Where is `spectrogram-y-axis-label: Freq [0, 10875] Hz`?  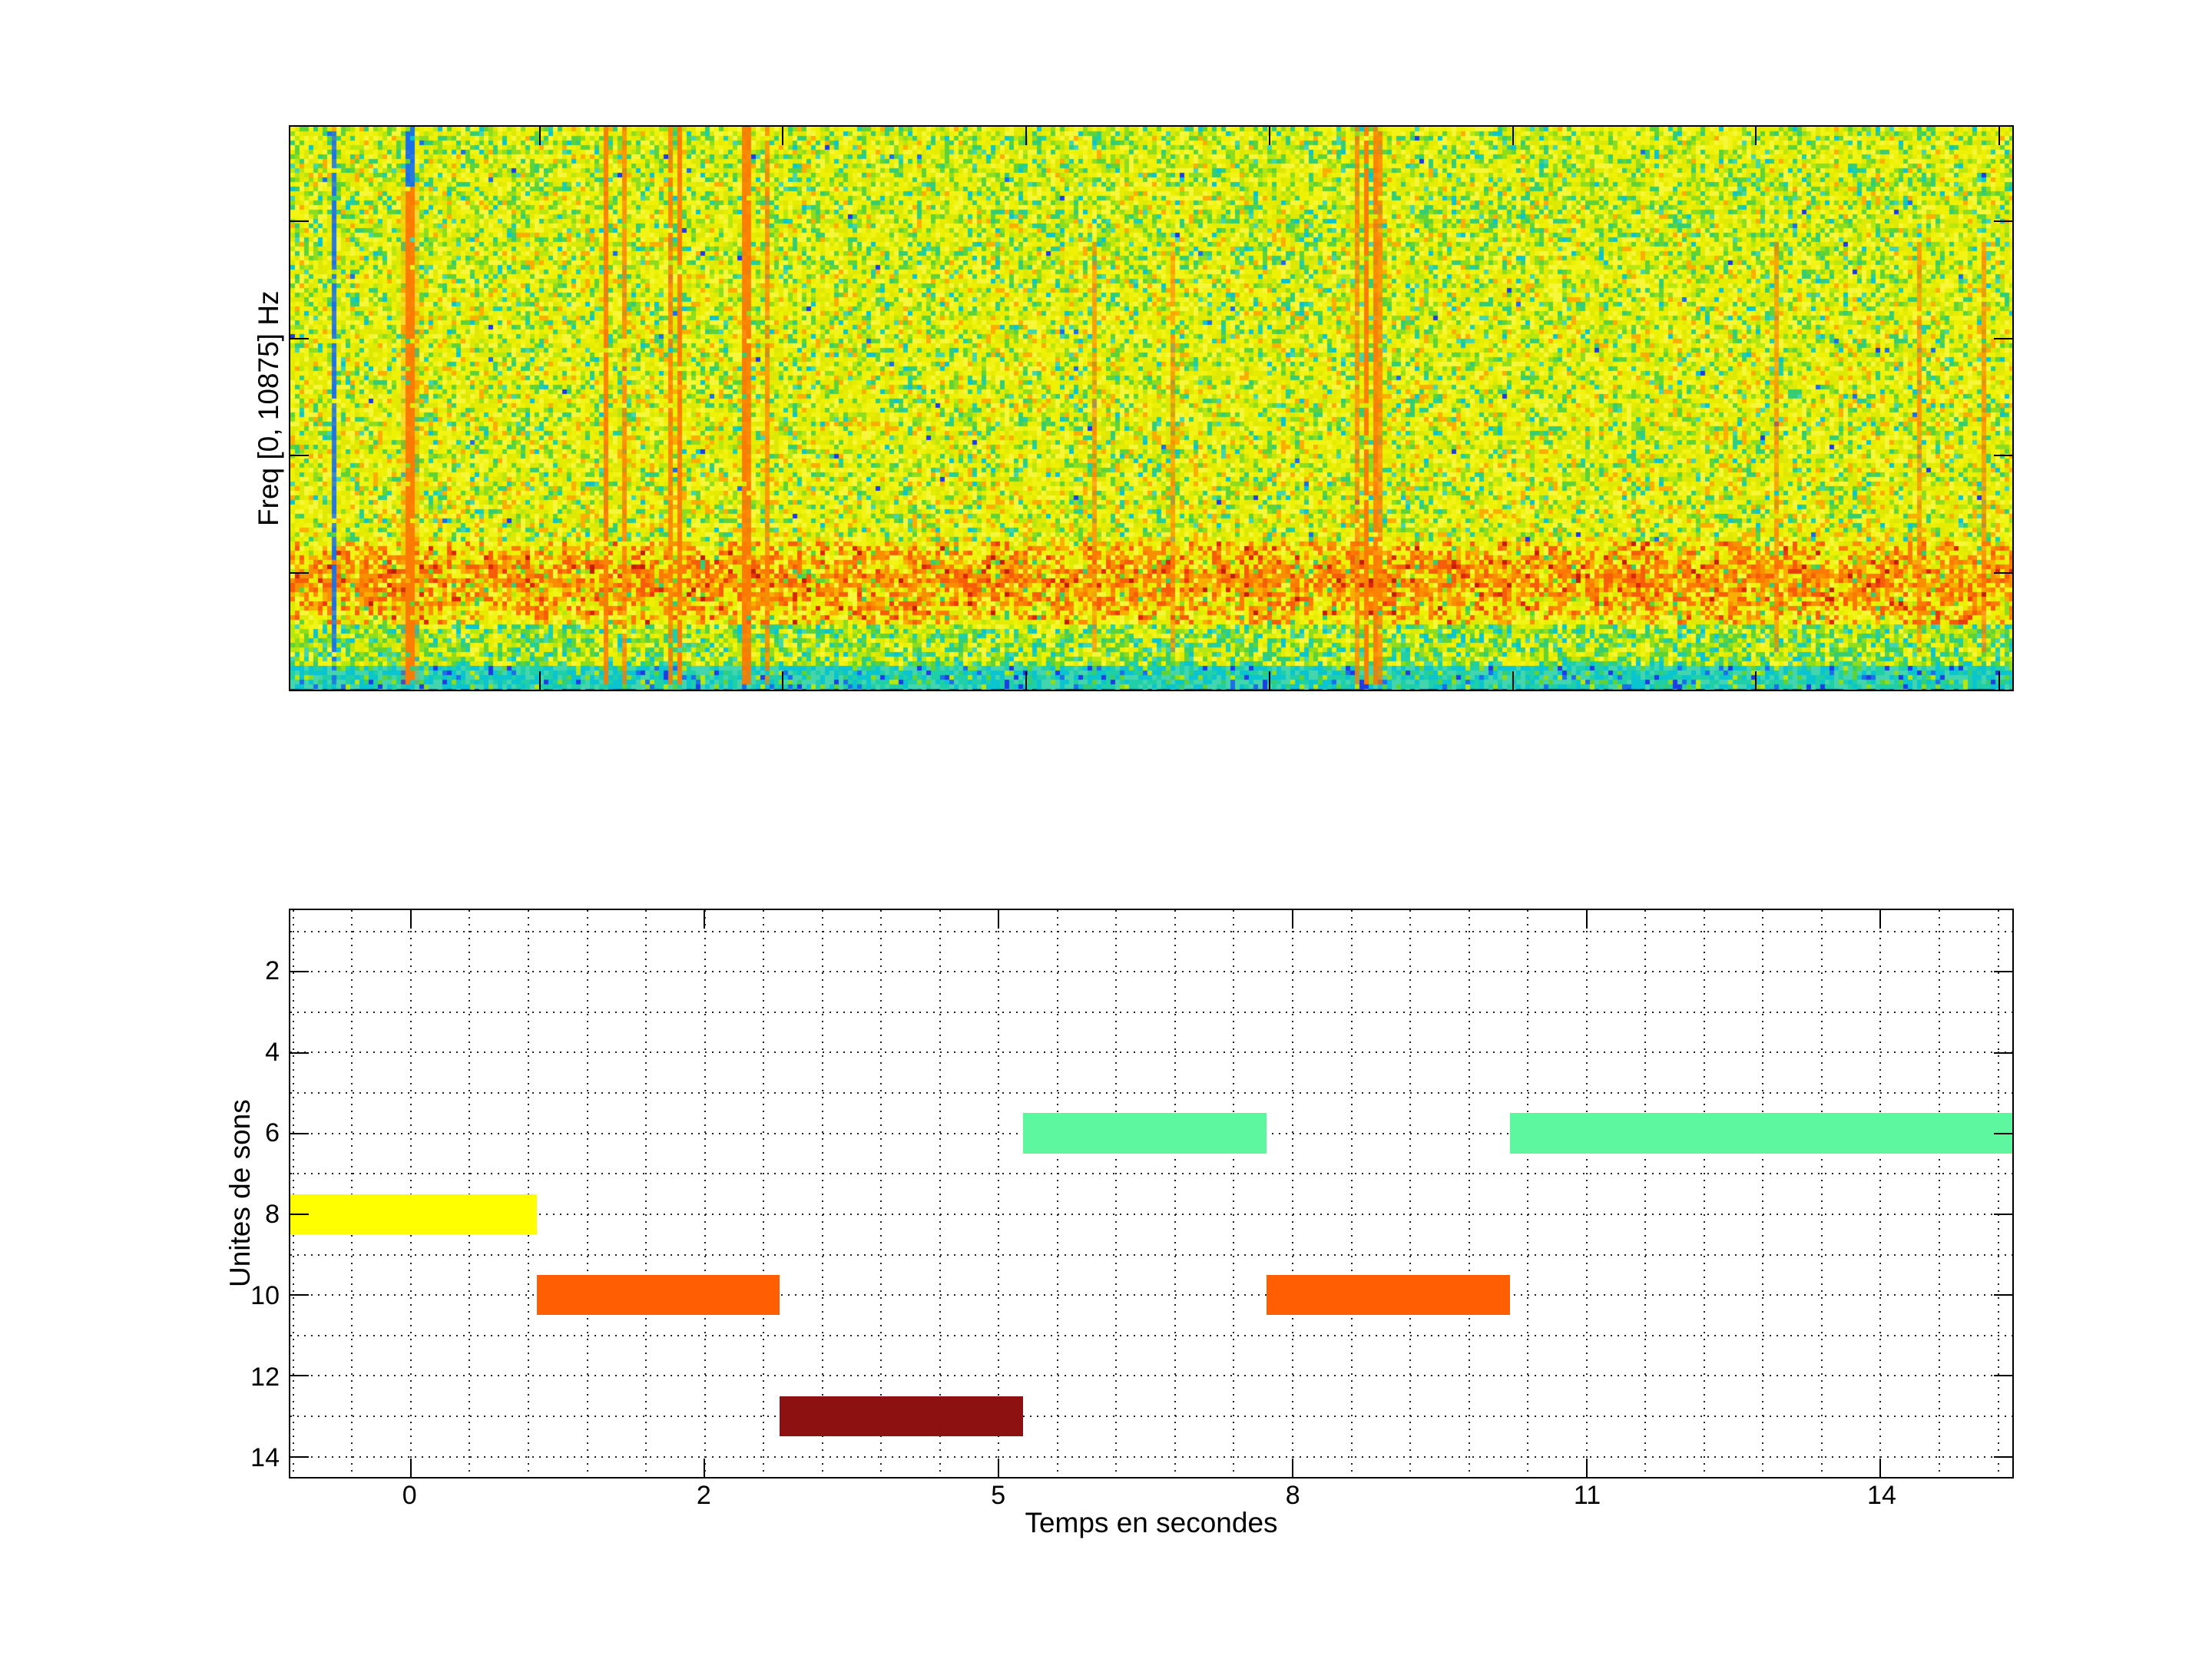 spectrogram-y-axis-label: Freq [0, 10875] Hz is located at coordinates (269, 408).